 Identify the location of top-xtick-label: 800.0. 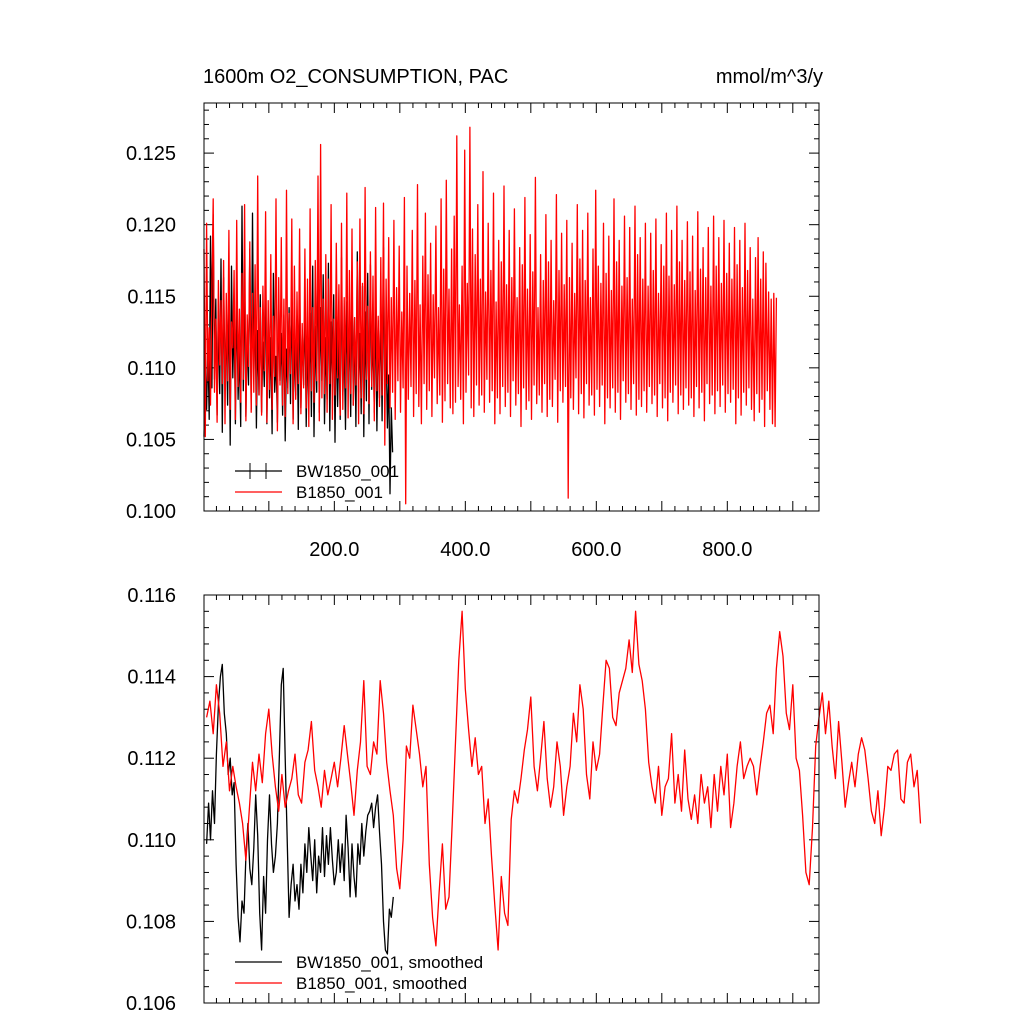
(727, 550).